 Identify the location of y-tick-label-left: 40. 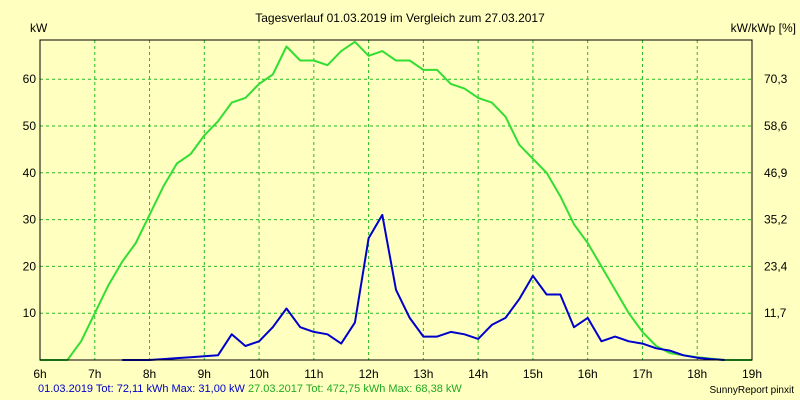
(30, 173).